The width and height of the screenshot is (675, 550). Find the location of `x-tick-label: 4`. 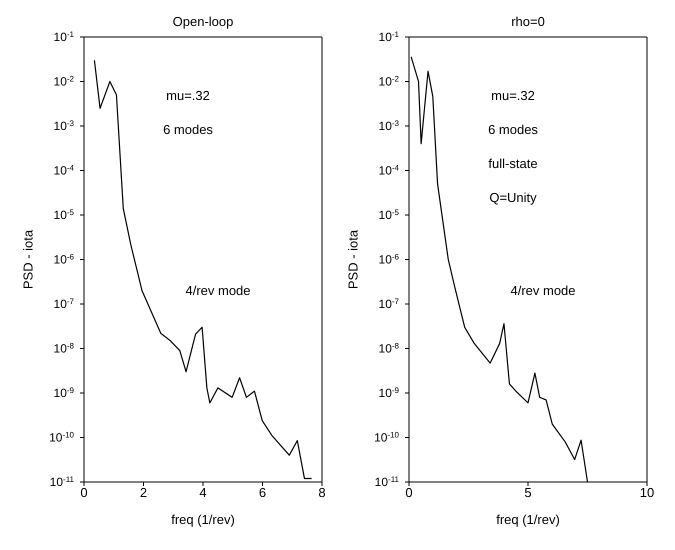

x-tick-label: 4 is located at coordinates (203, 492).